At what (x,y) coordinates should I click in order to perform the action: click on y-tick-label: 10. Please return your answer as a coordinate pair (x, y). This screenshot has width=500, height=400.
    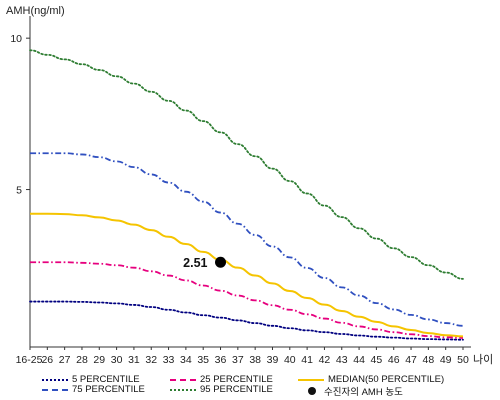
    Looking at the image, I should click on (16, 39).